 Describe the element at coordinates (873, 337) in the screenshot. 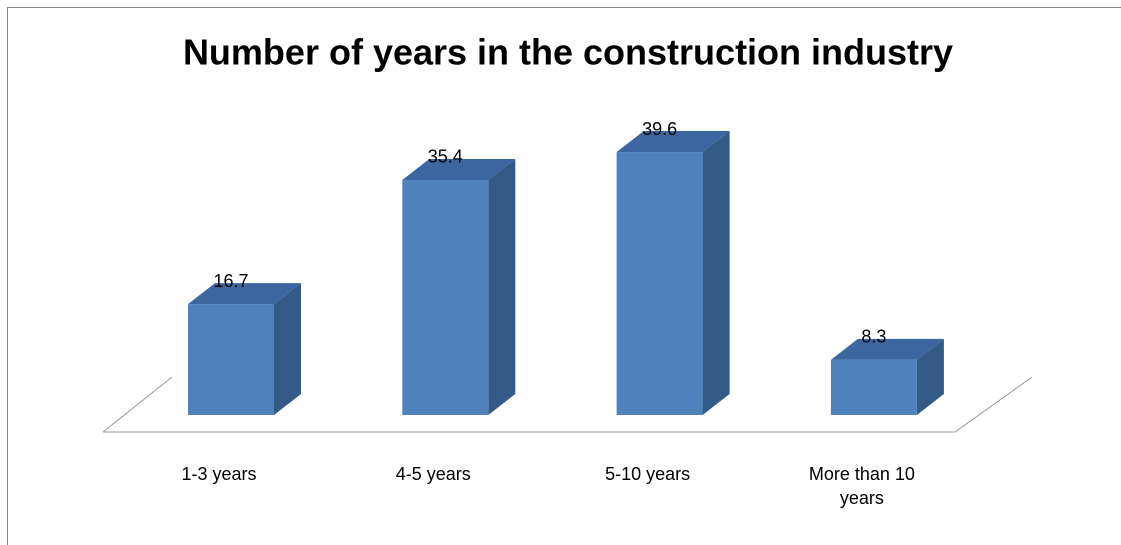

I see `value-label: 8.3` at that location.